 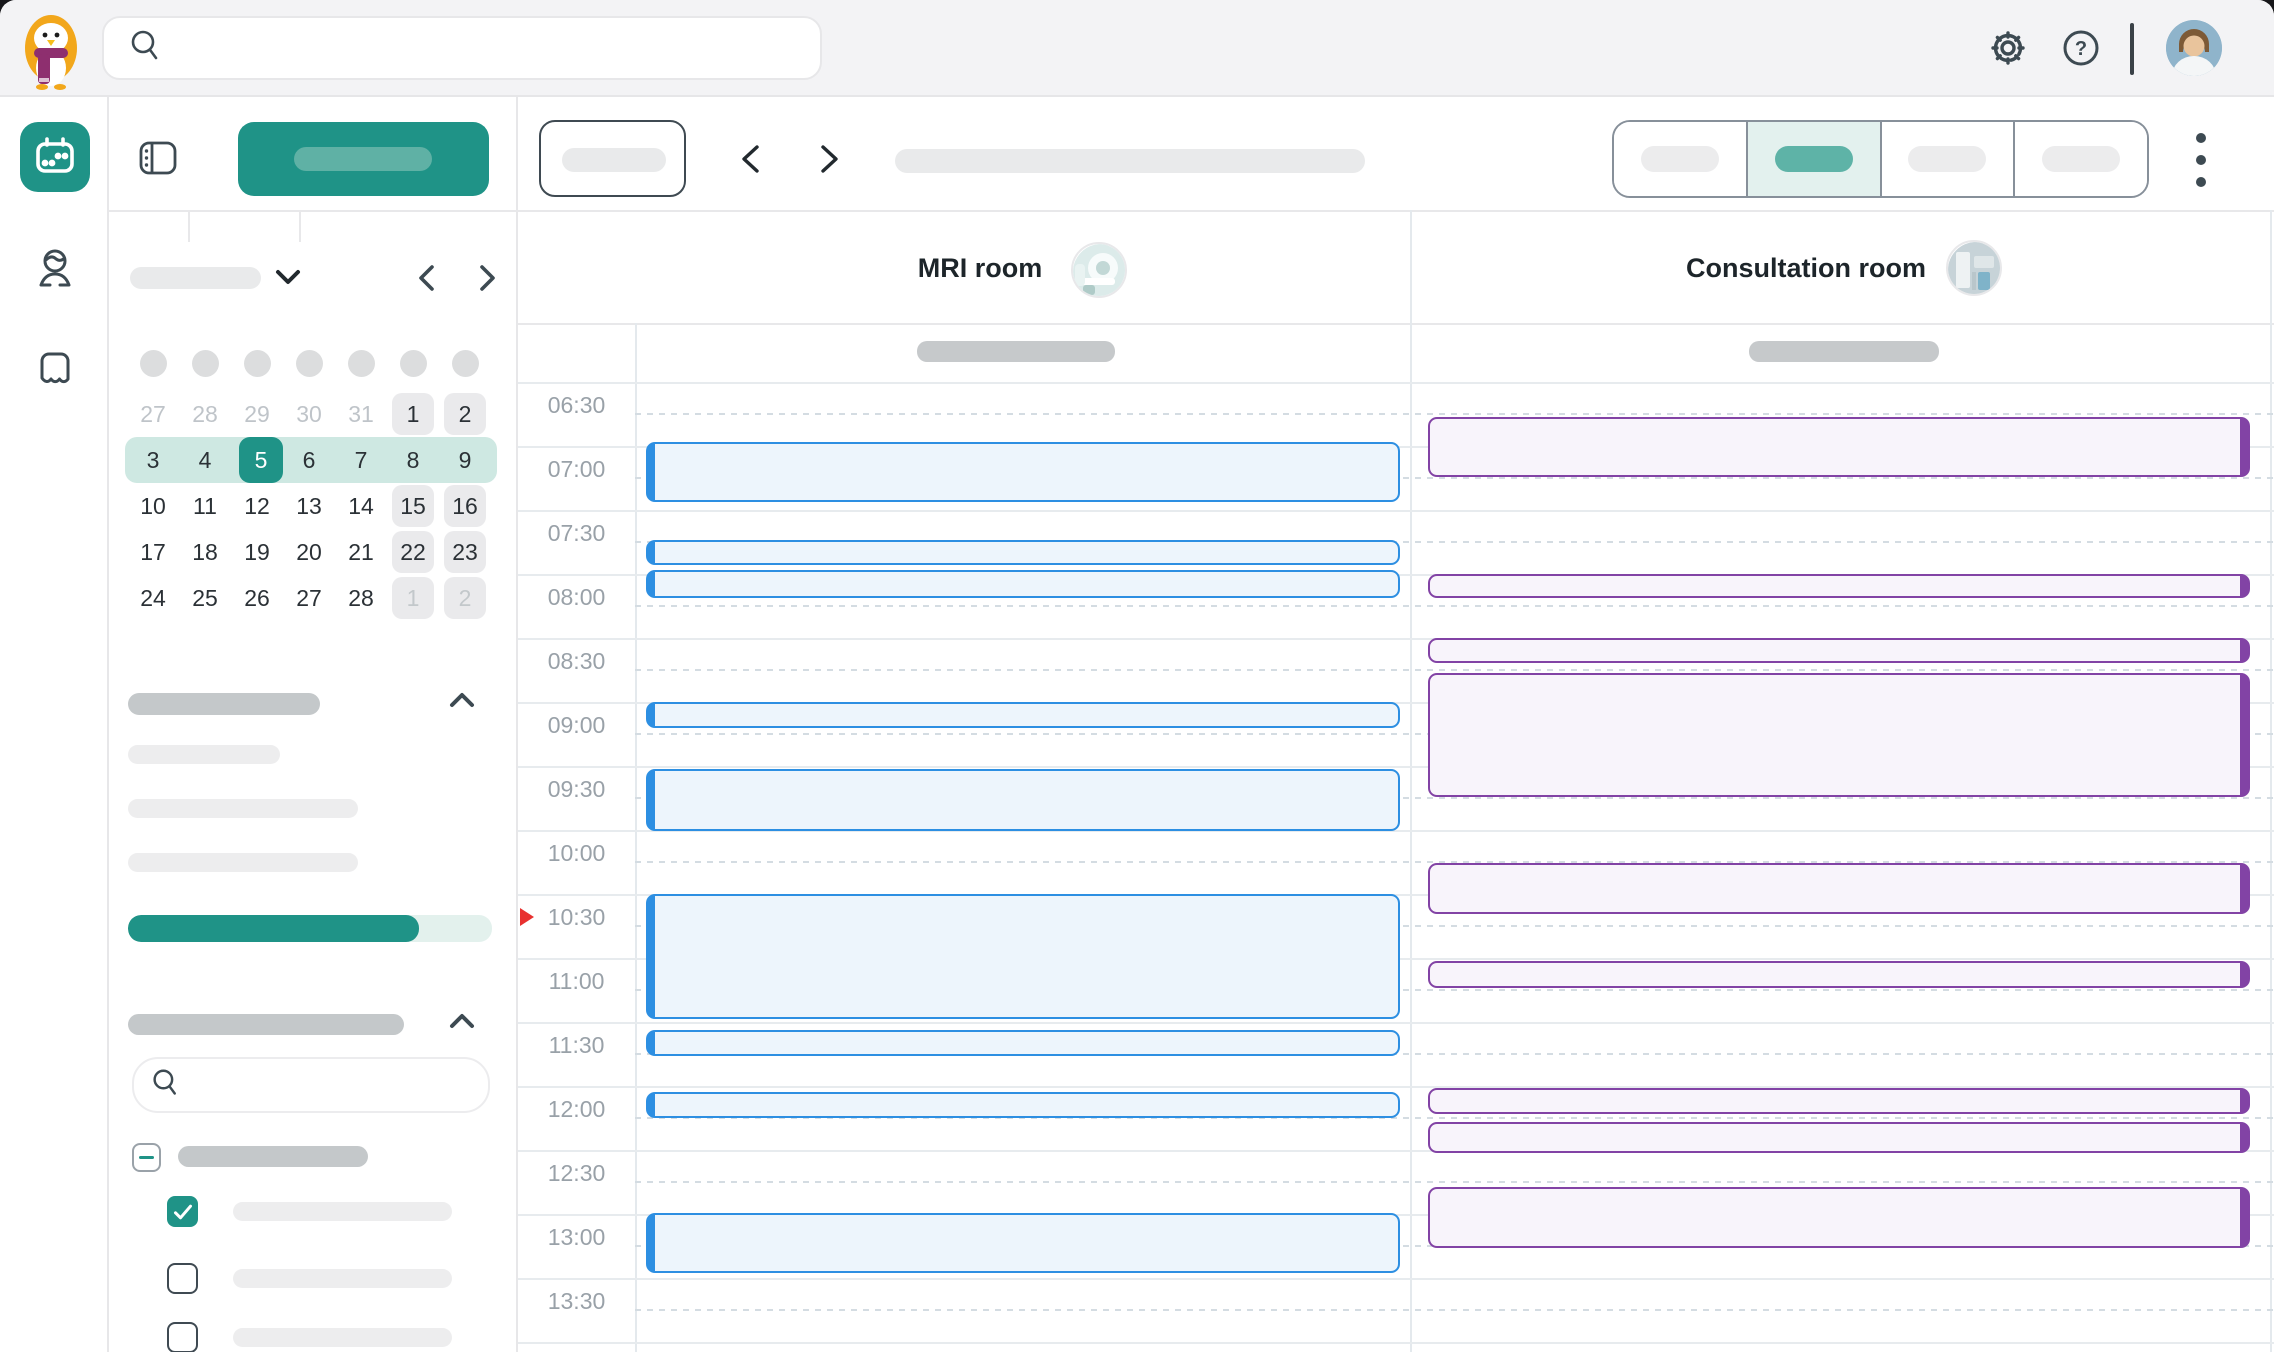 I want to click on month-dropdown-button, so click(x=288, y=278).